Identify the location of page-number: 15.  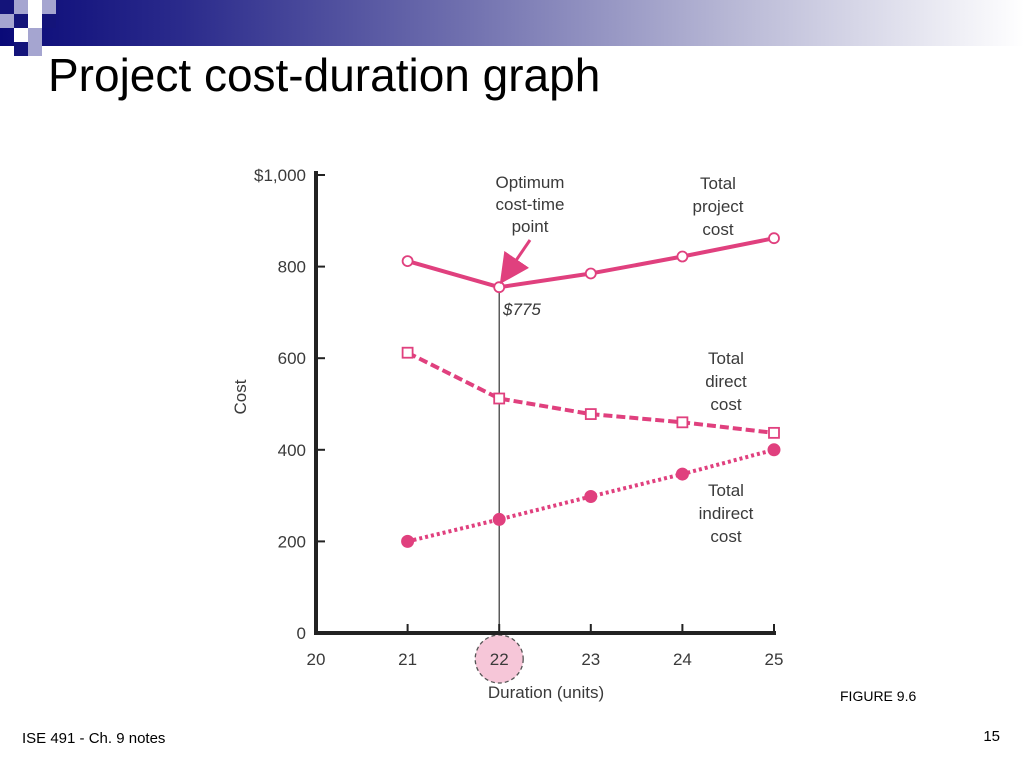
(991, 736).